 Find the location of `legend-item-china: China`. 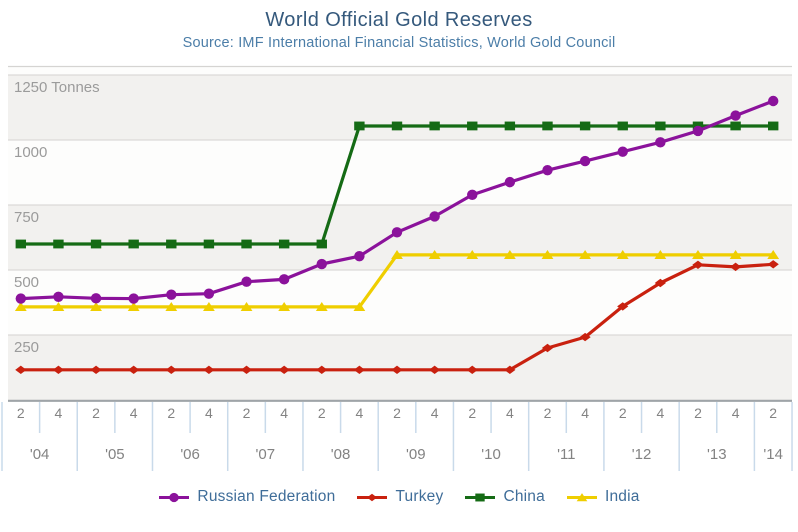

legend-item-china: China is located at coordinates (504, 497).